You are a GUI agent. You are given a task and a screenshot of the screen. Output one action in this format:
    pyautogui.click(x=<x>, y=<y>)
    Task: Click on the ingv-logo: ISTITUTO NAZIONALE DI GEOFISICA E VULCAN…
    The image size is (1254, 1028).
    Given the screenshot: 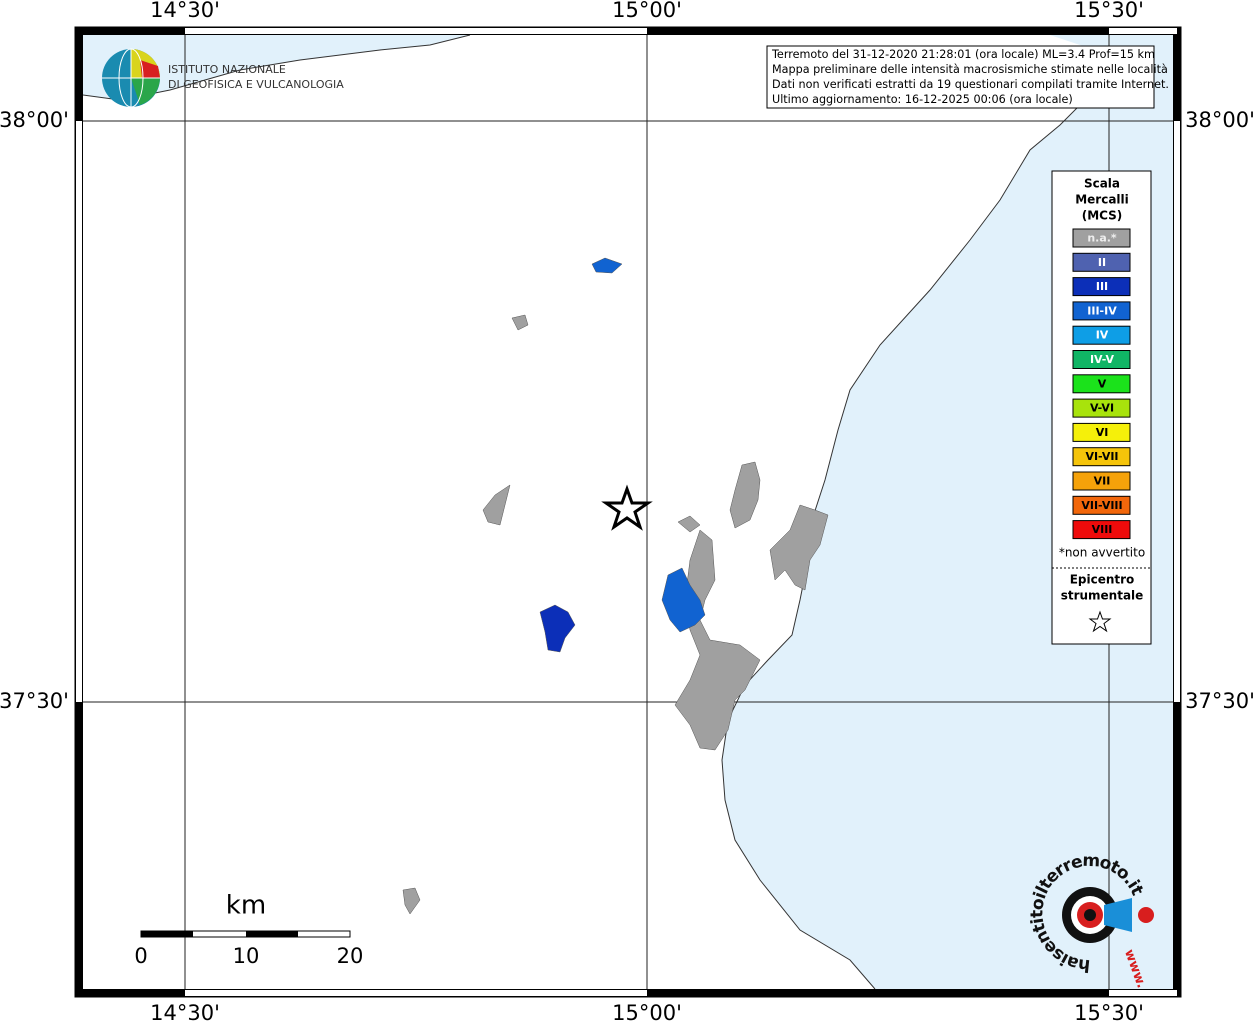 What is the action you would take?
    pyautogui.click(x=223, y=78)
    